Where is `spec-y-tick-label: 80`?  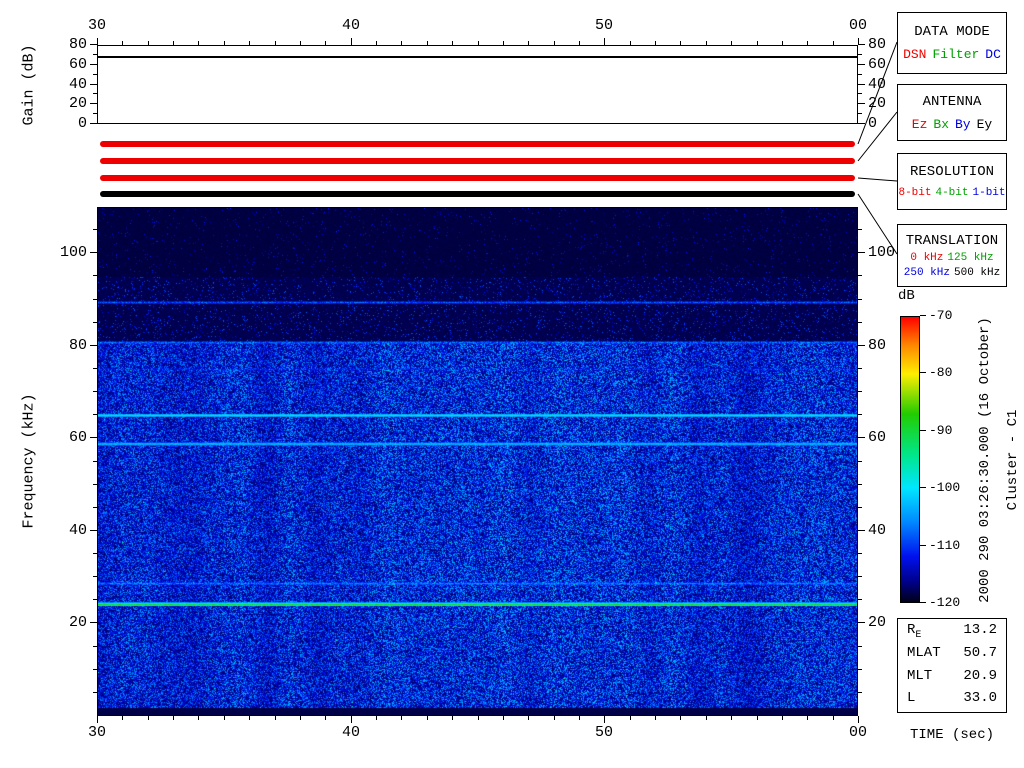
spec-y-tick-label: 80 is located at coordinates (77, 345).